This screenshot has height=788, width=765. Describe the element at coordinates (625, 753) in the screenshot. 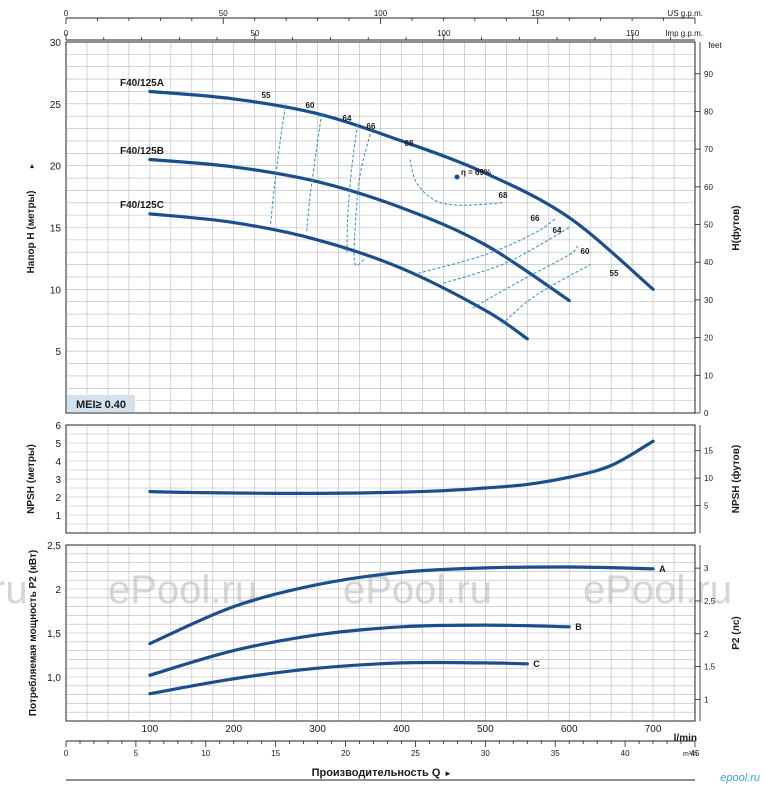

I see `m3h-tick-label: 40` at that location.